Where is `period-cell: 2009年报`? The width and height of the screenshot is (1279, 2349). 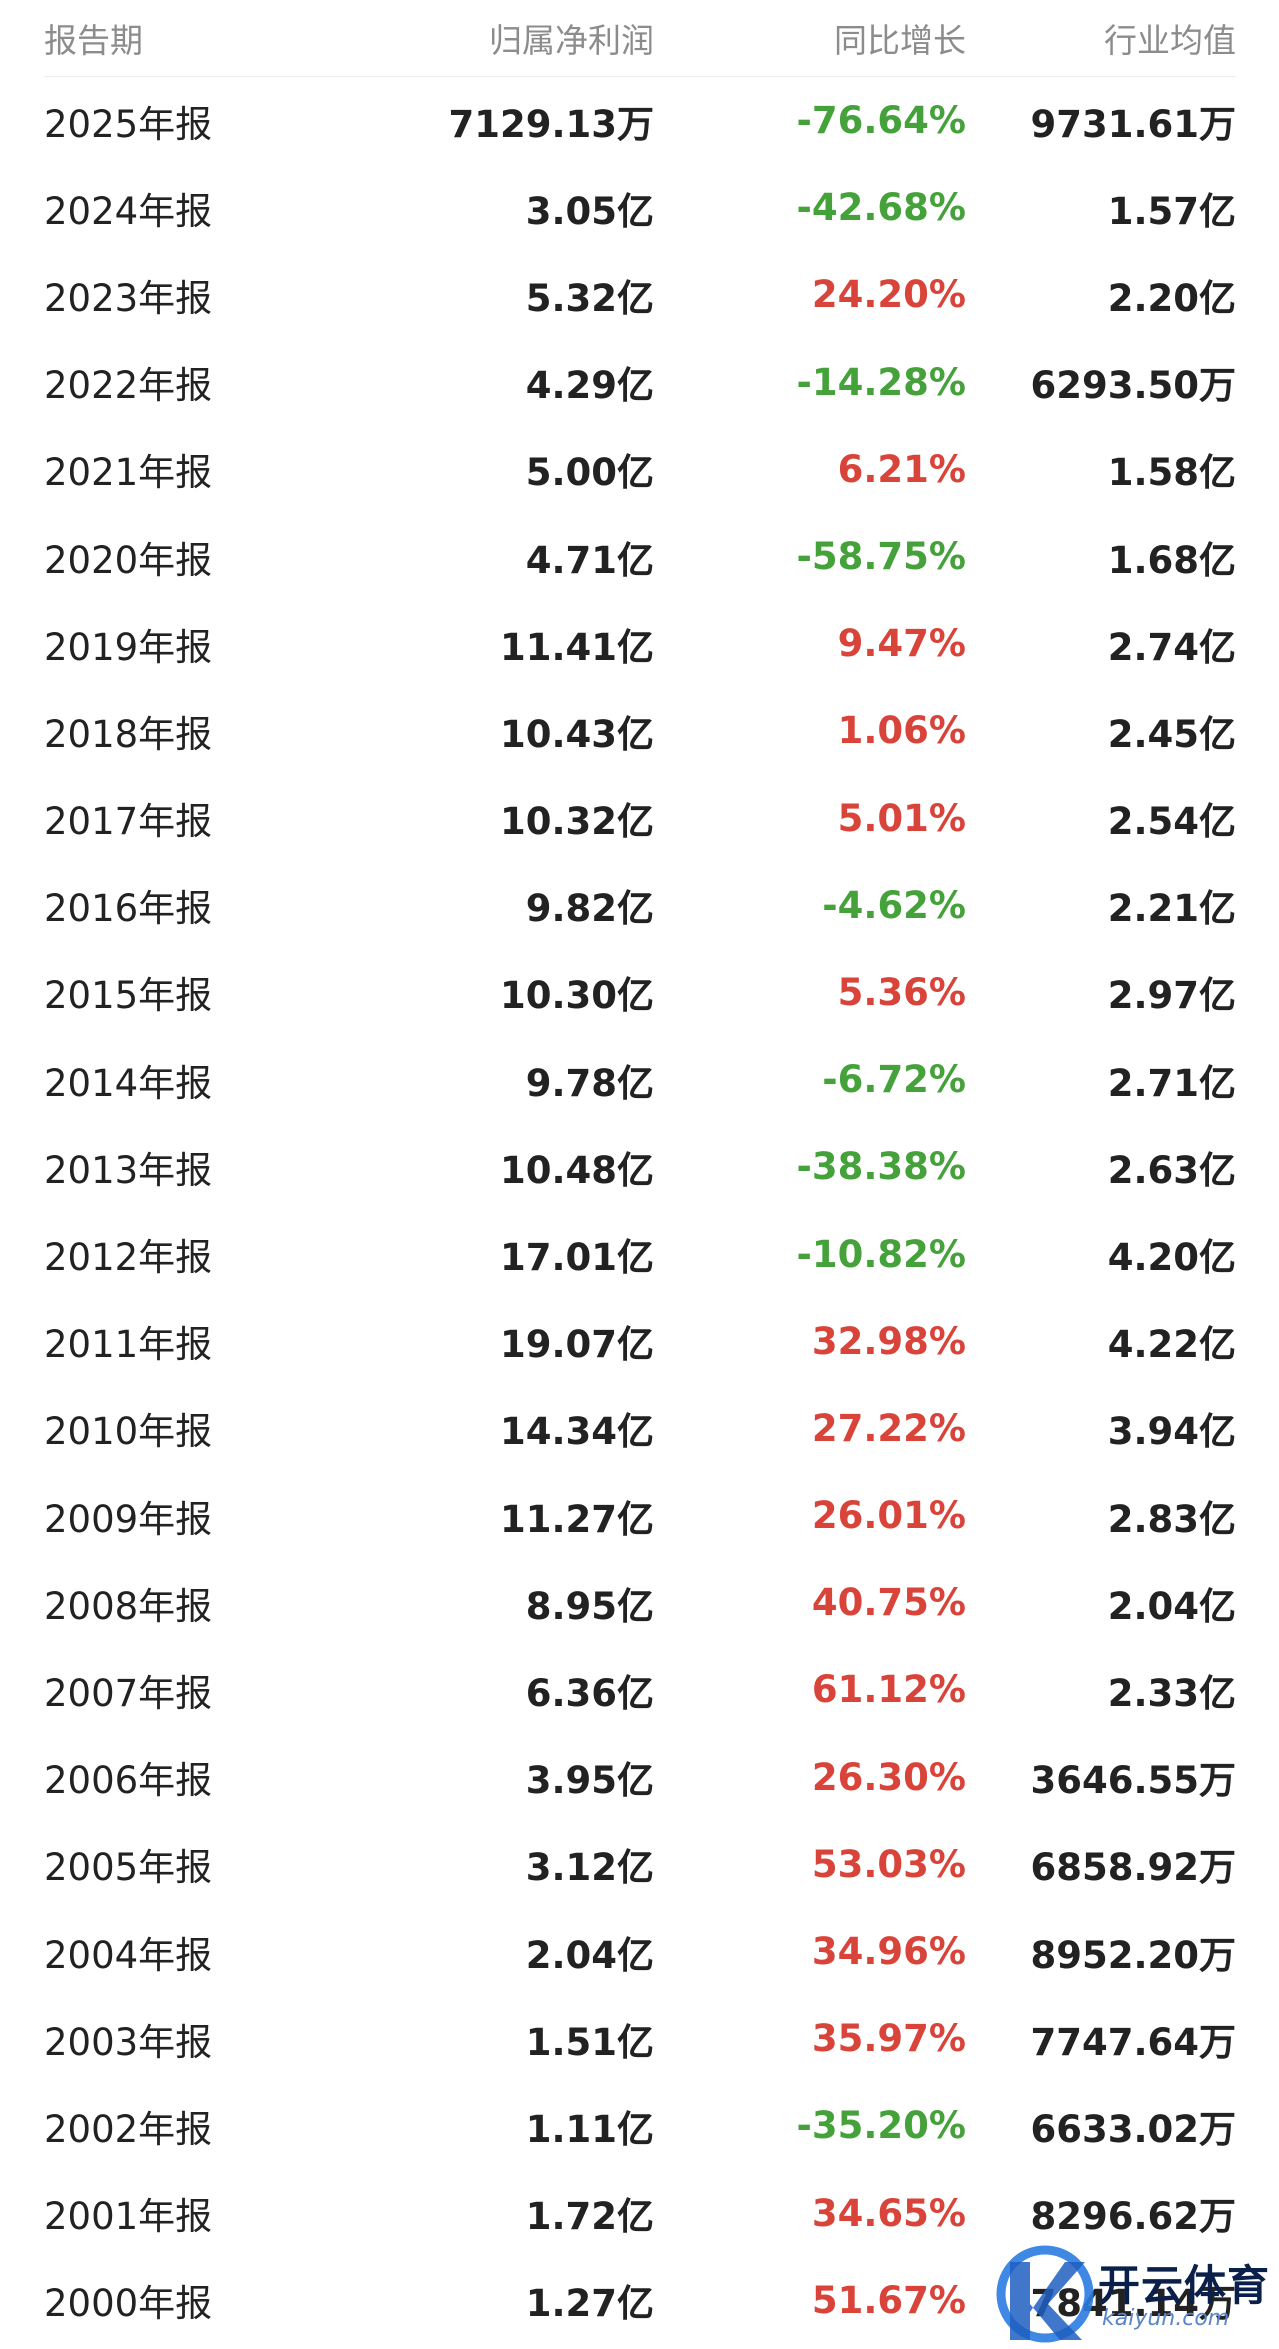 period-cell: 2009年报 is located at coordinates (128, 1519).